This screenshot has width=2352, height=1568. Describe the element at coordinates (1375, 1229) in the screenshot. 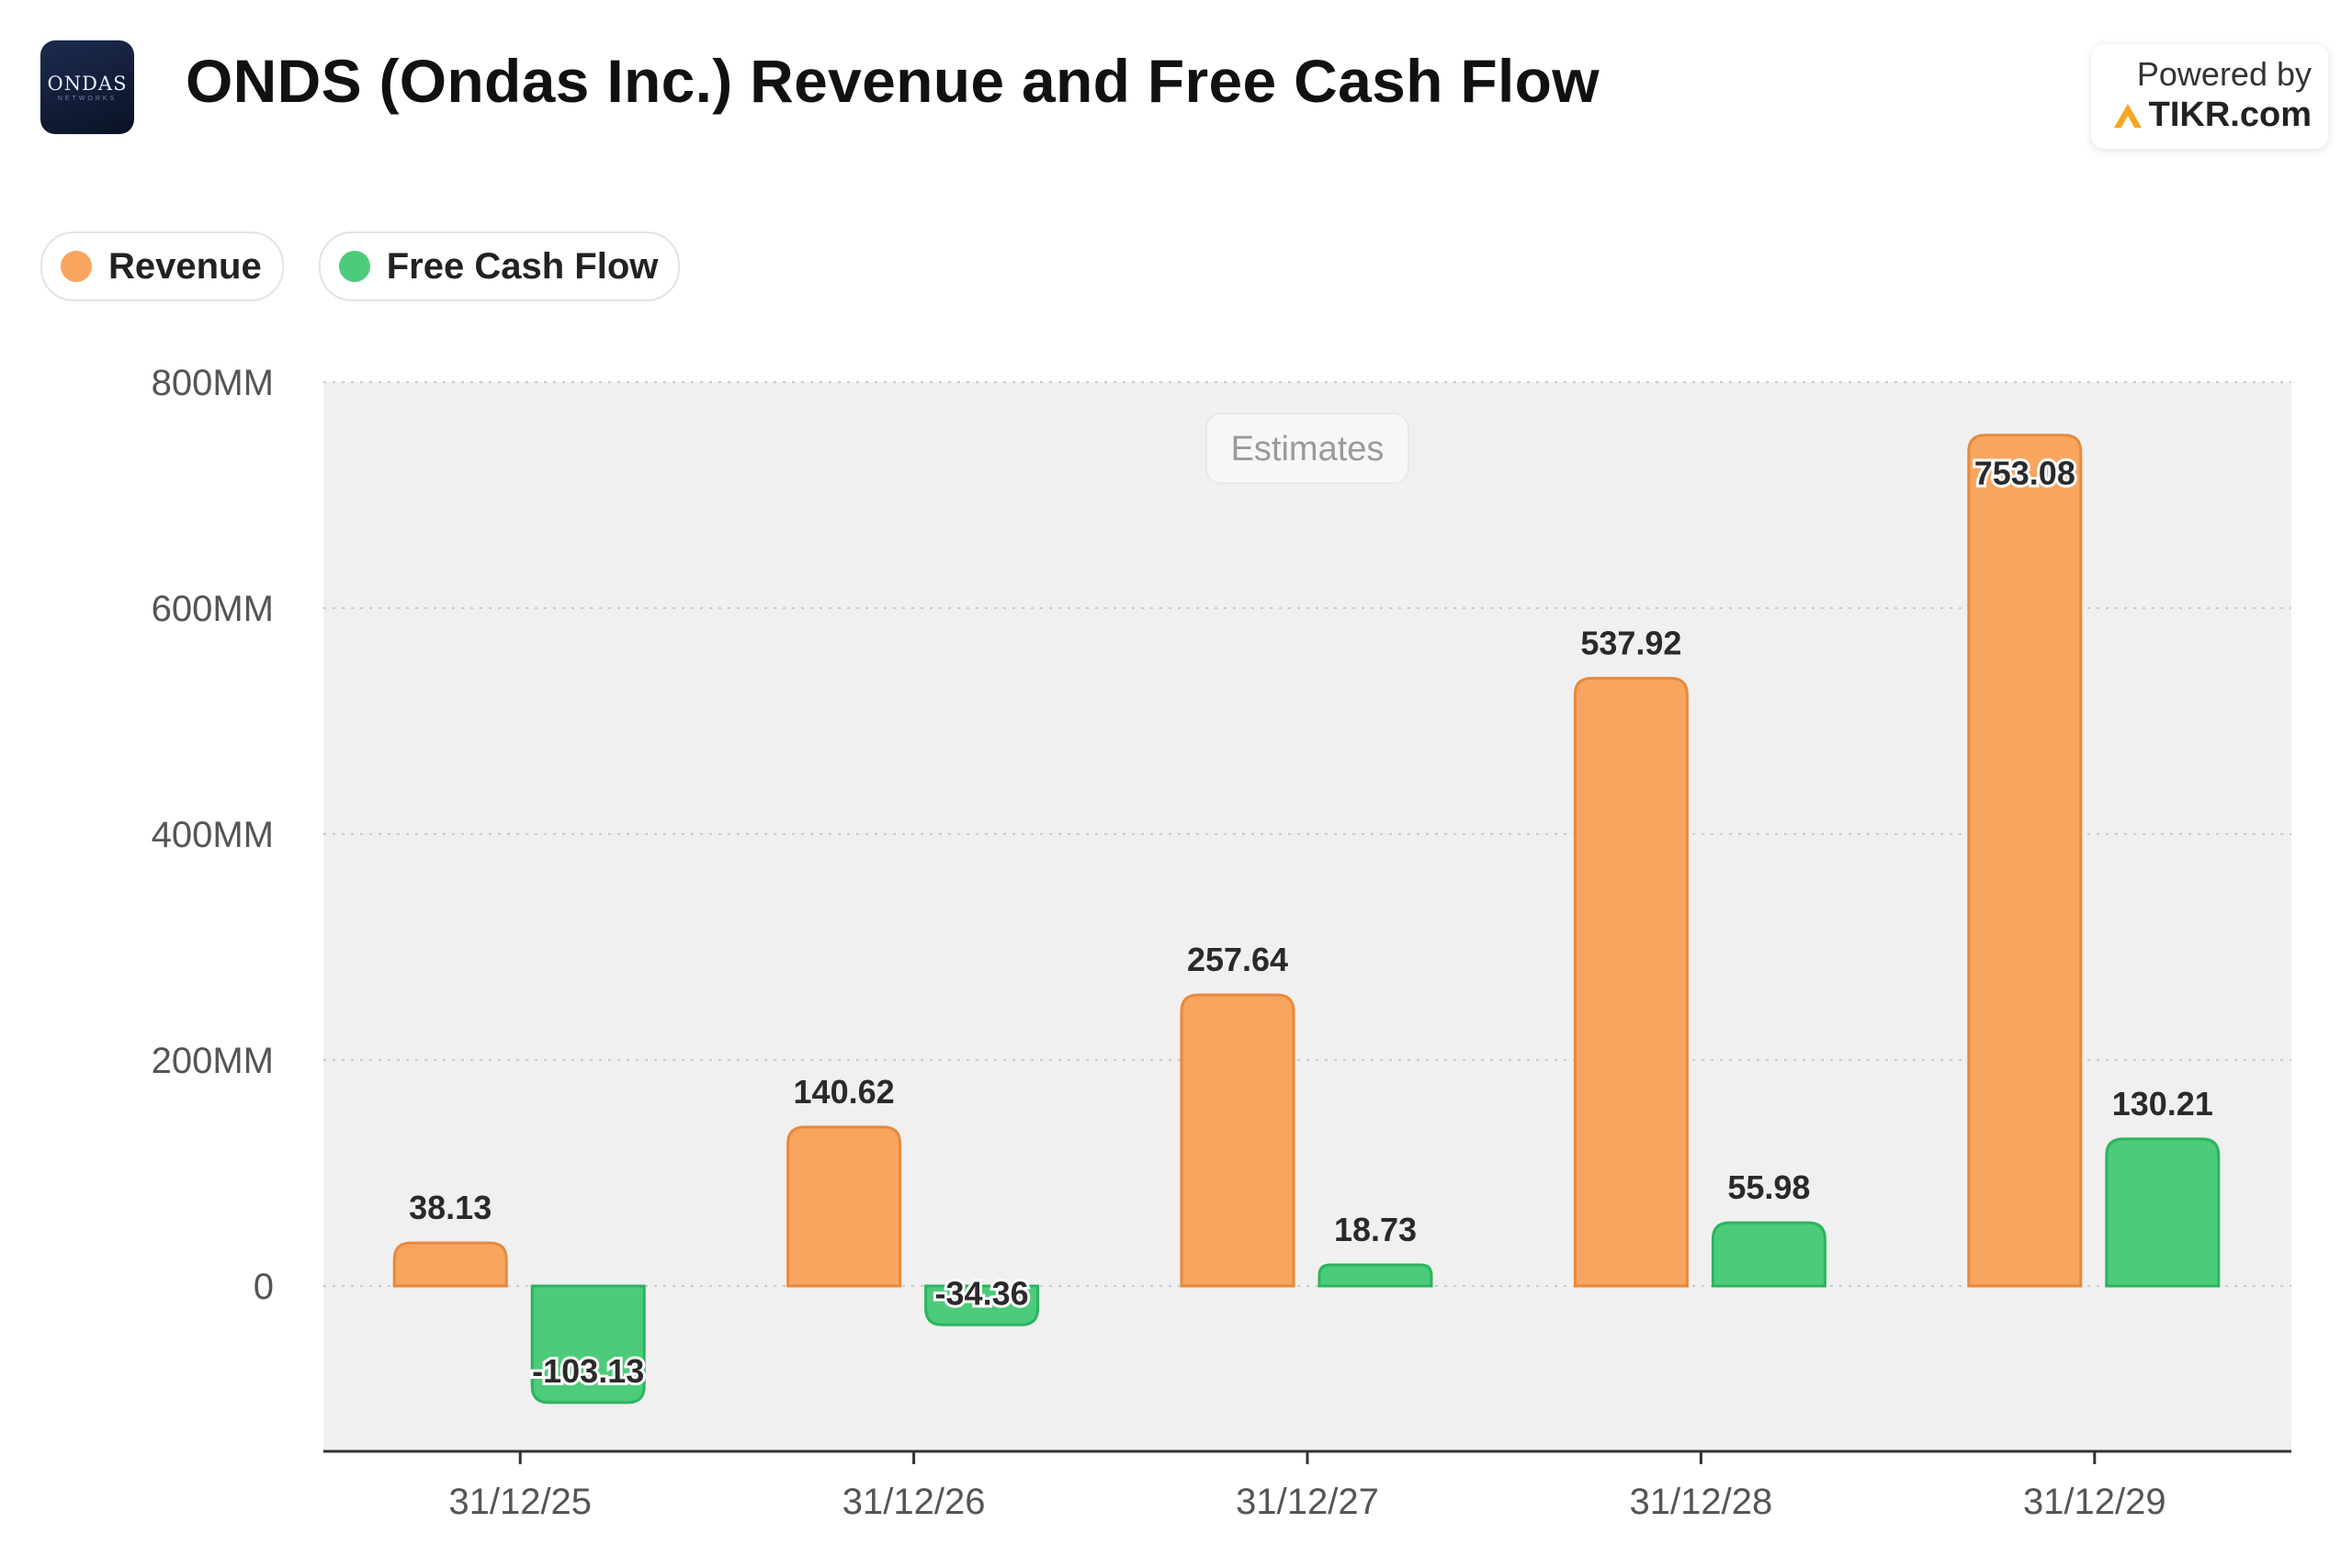

I see `free-cash-flow-data-label: 18.73` at that location.